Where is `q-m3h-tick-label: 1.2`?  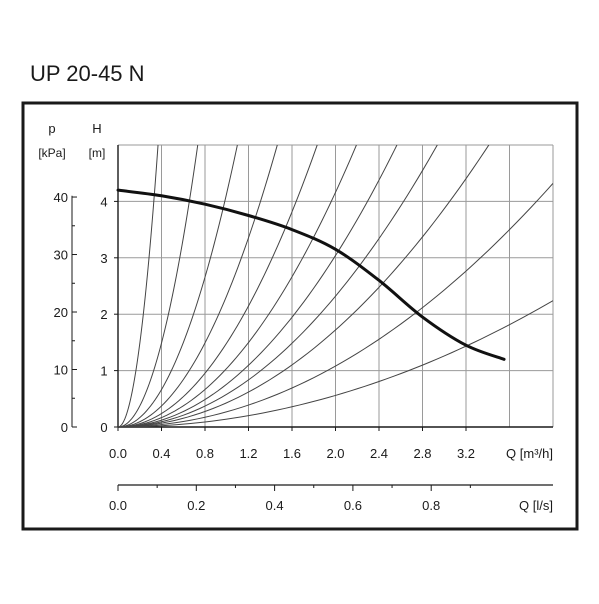
q-m3h-tick-label: 1.2 is located at coordinates (248, 453).